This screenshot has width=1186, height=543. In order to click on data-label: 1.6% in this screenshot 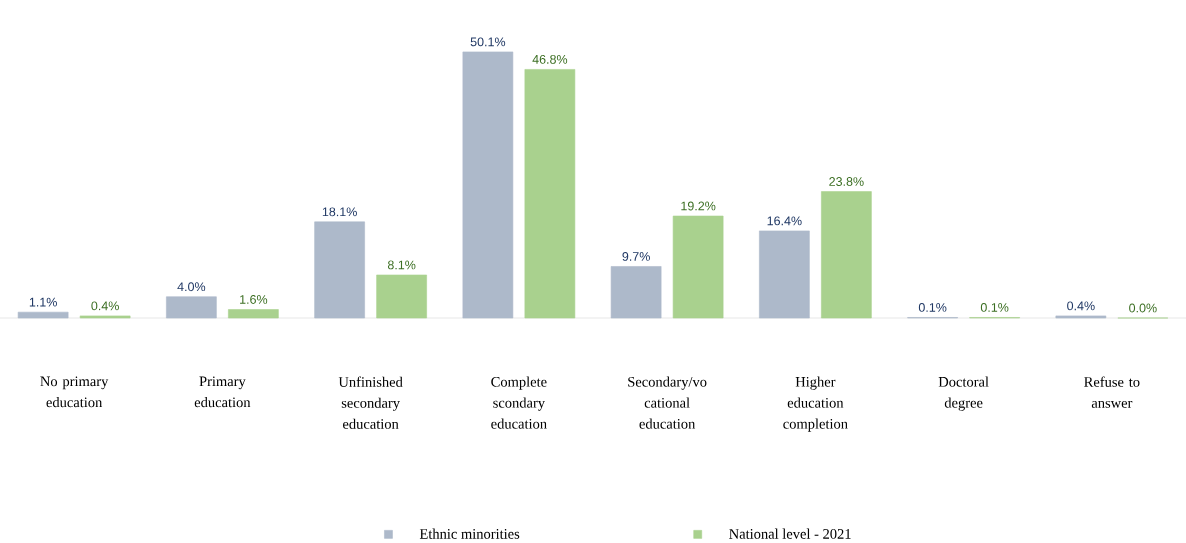, I will do `click(254, 299)`.